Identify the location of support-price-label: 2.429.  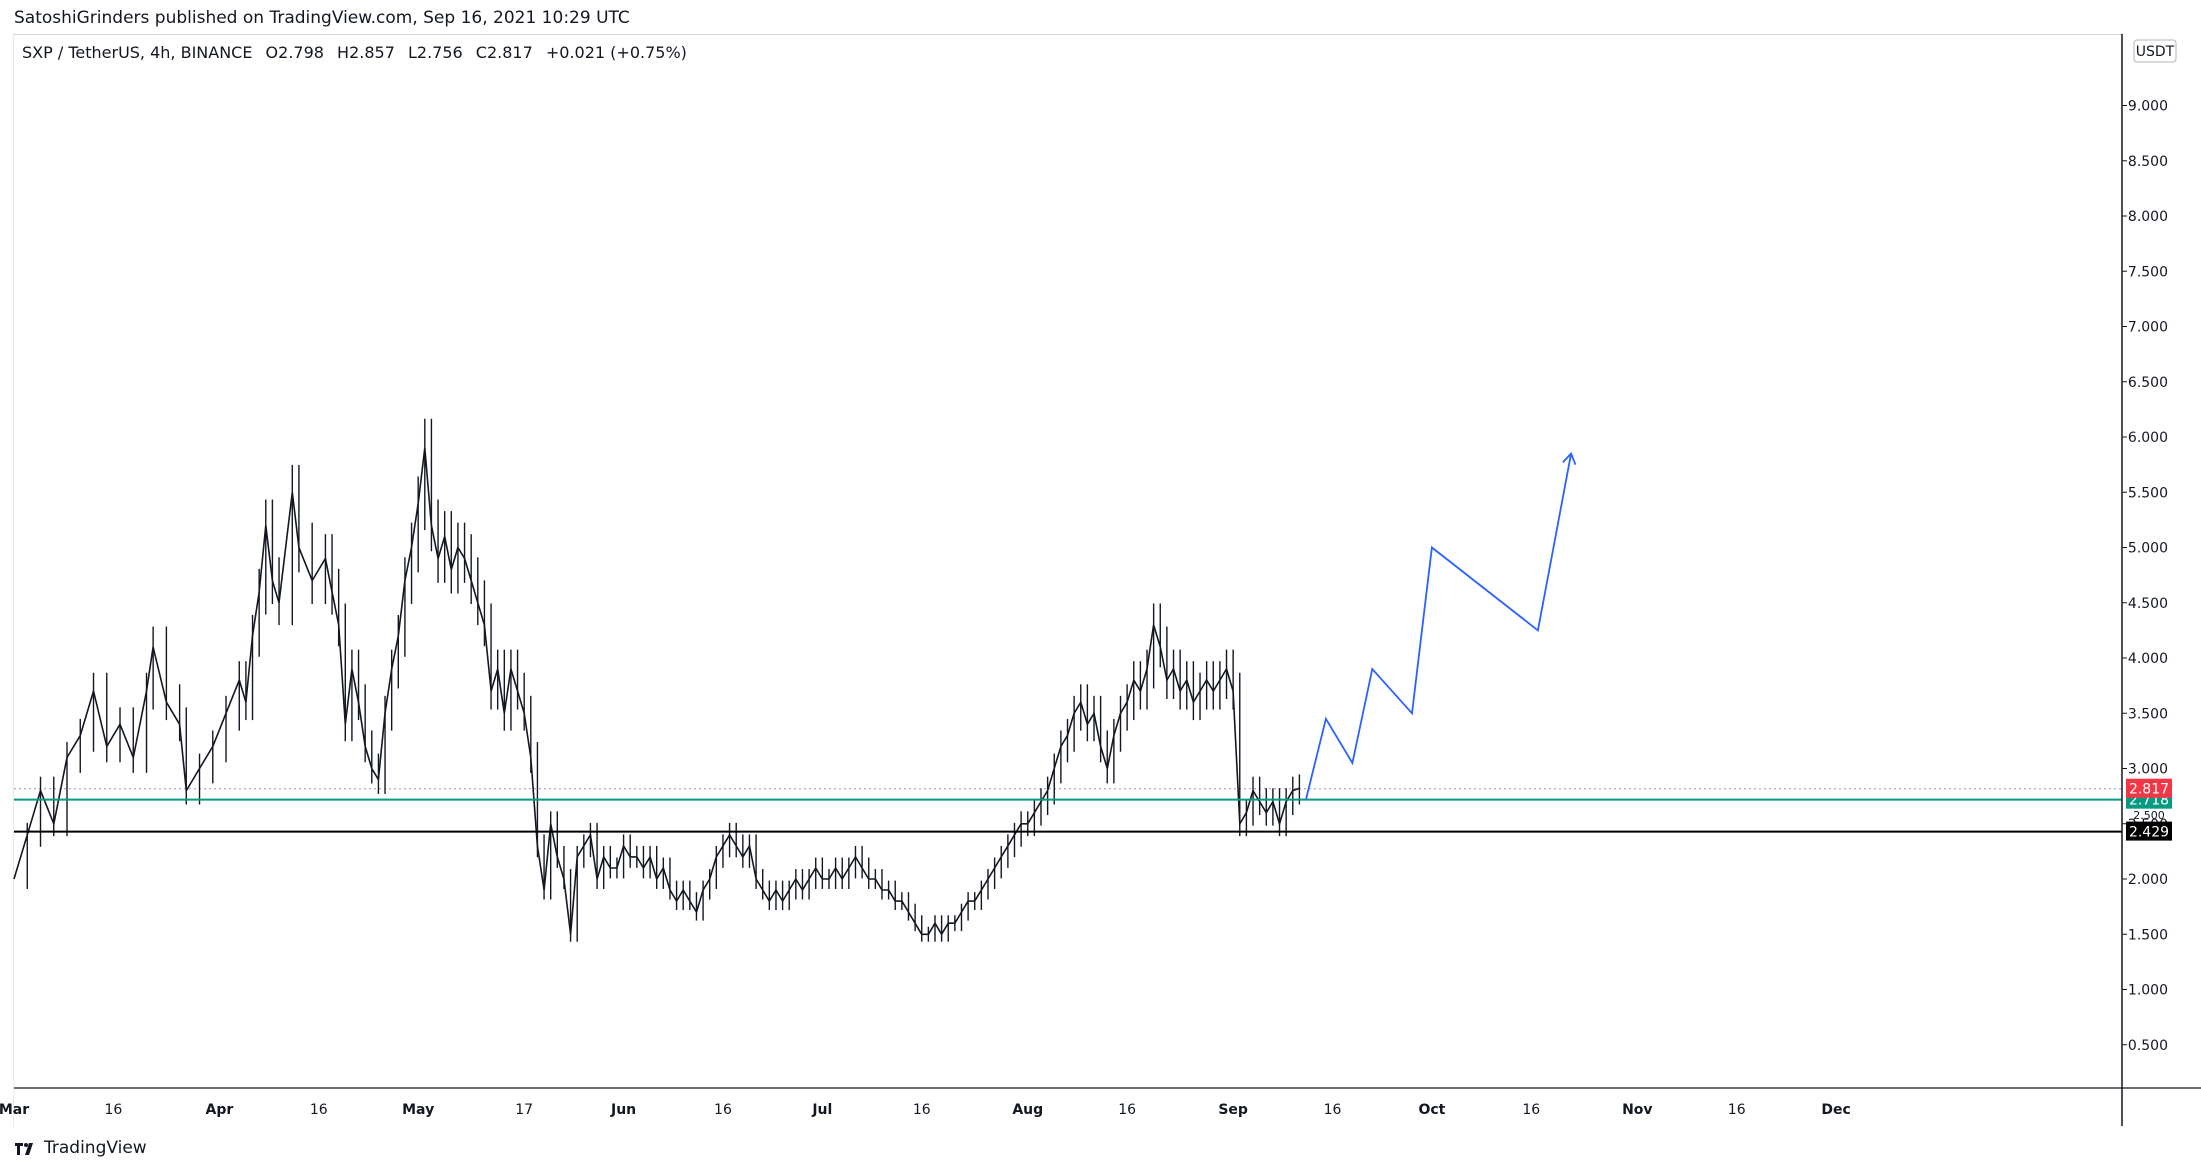
(2149, 833).